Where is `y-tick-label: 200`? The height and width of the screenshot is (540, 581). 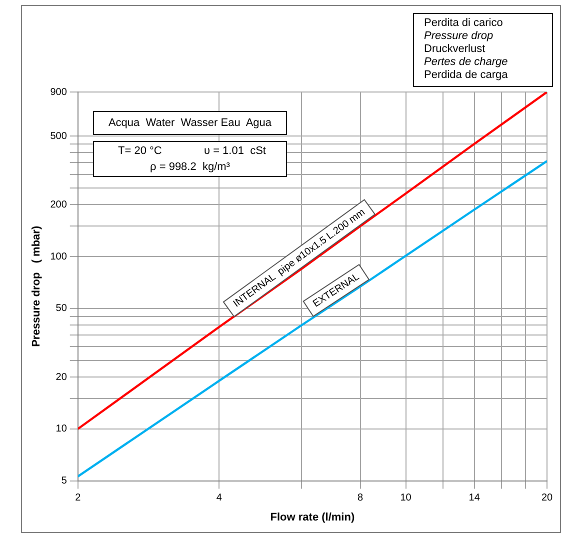
y-tick-label: 200 is located at coordinates (59, 204).